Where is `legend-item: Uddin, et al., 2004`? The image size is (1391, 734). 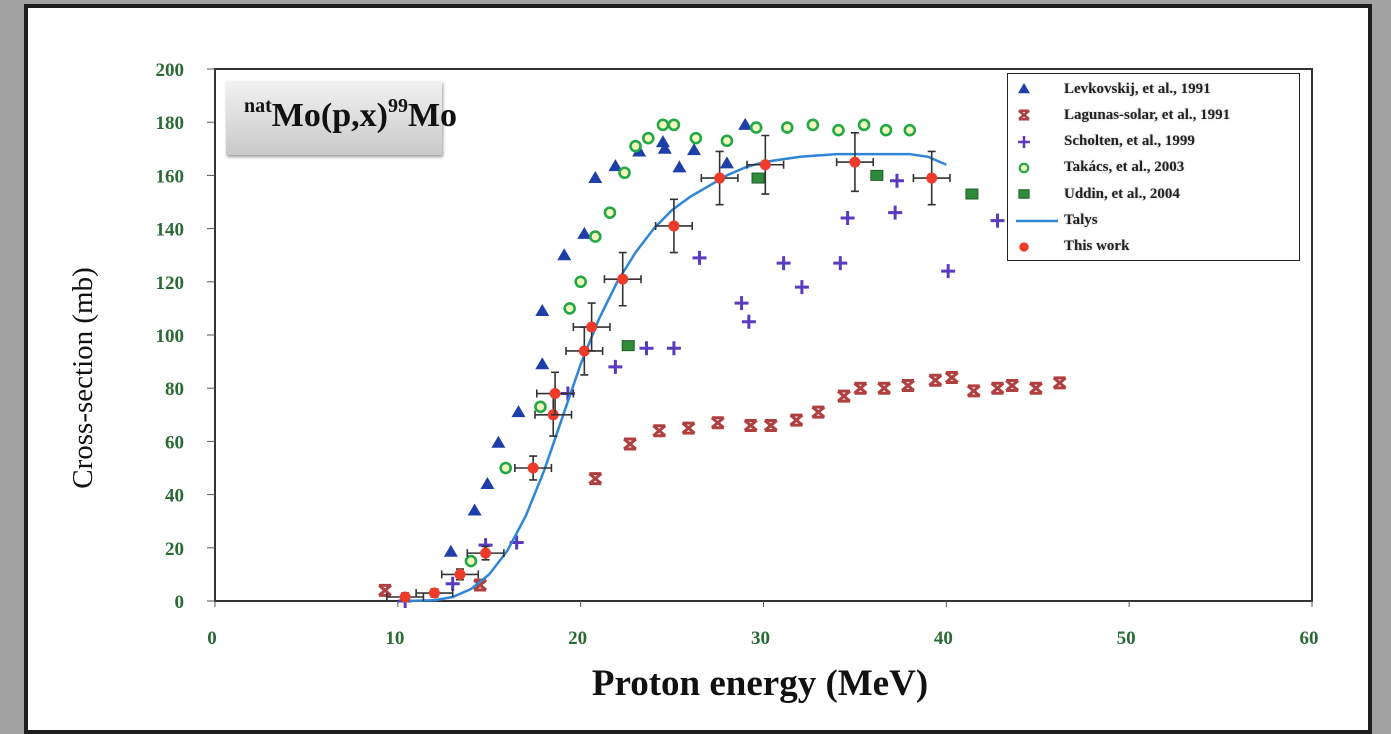 legend-item: Uddin, et al., 2004 is located at coordinates (1094, 194).